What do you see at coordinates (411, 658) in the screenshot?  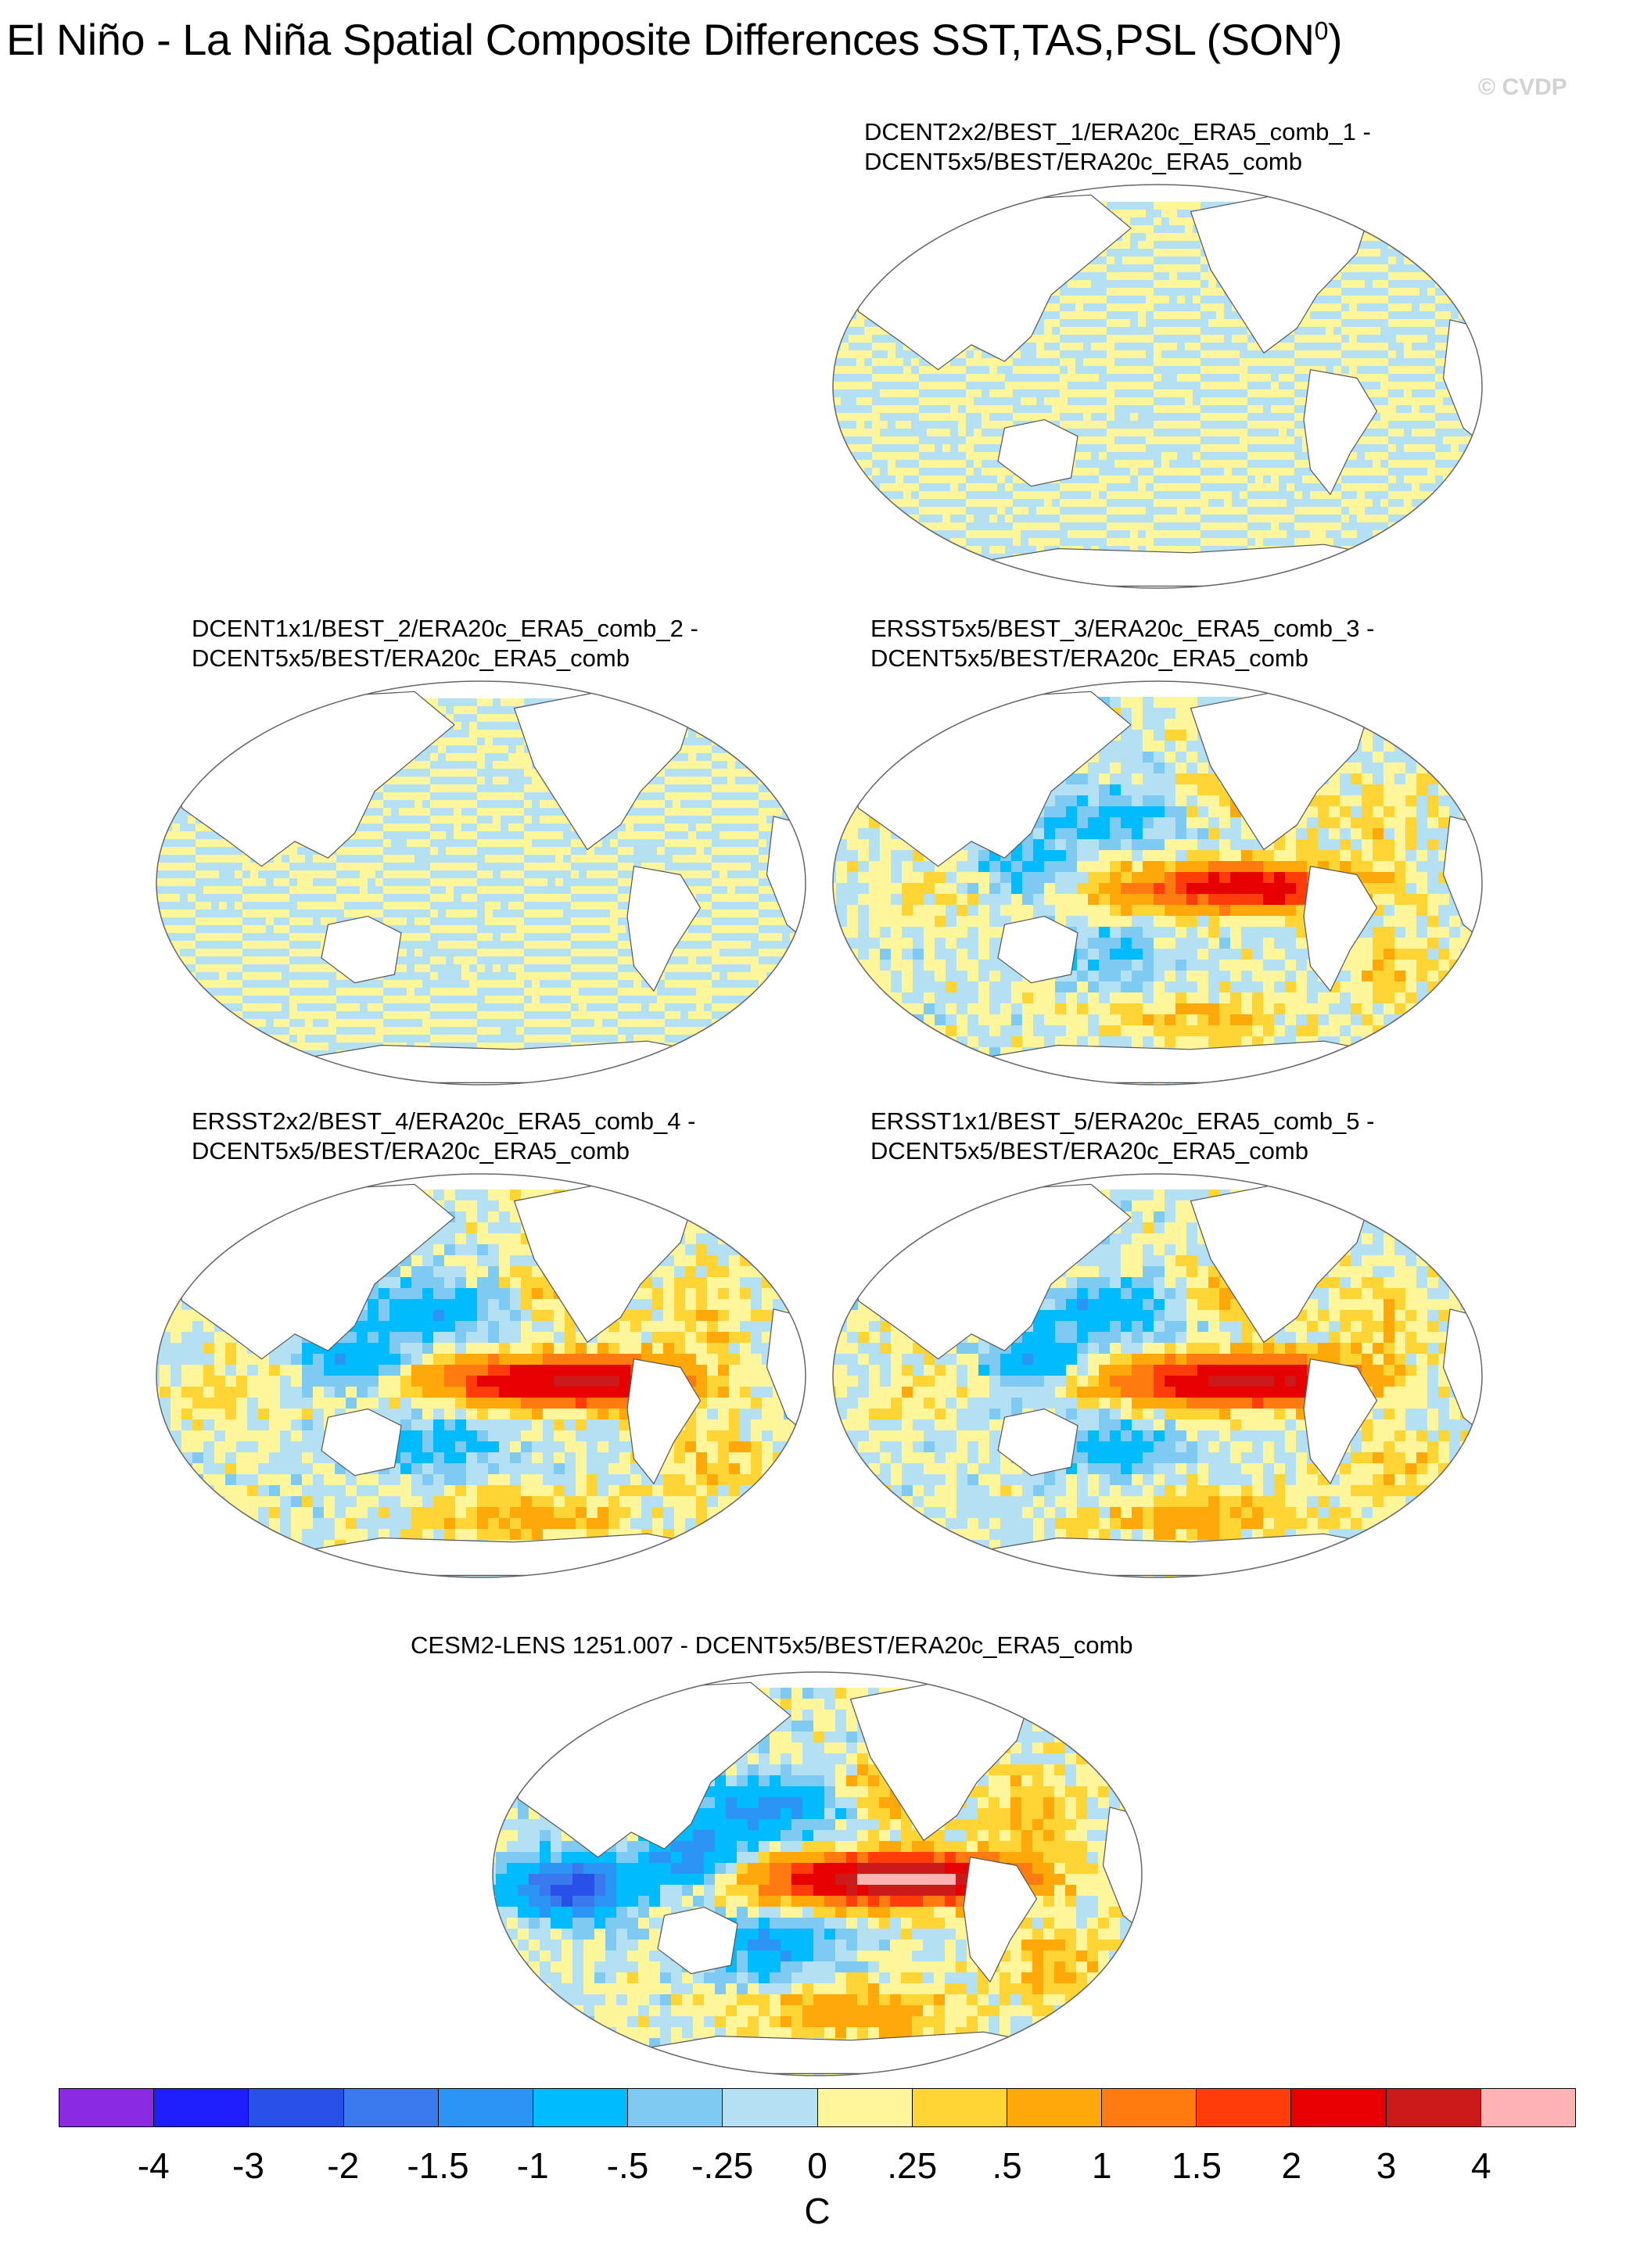 I see `panel-2-title-line2: DCENT5x5/BEST/ERA20c_ERA5_comb` at bounding box center [411, 658].